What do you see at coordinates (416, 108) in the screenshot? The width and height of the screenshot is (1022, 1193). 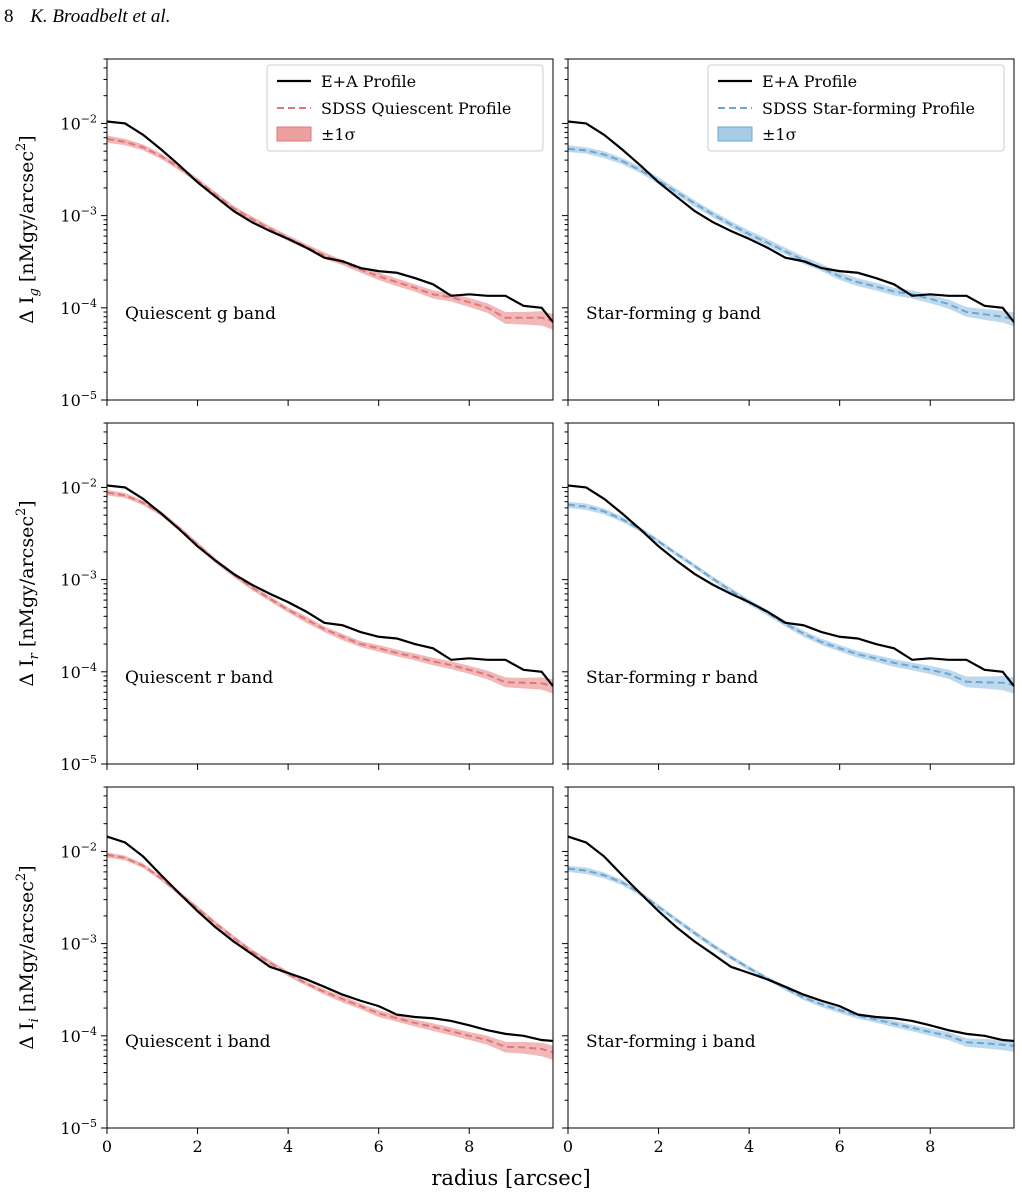 I see `legend-label-sdss: SDSS Quiescent Profile` at bounding box center [416, 108].